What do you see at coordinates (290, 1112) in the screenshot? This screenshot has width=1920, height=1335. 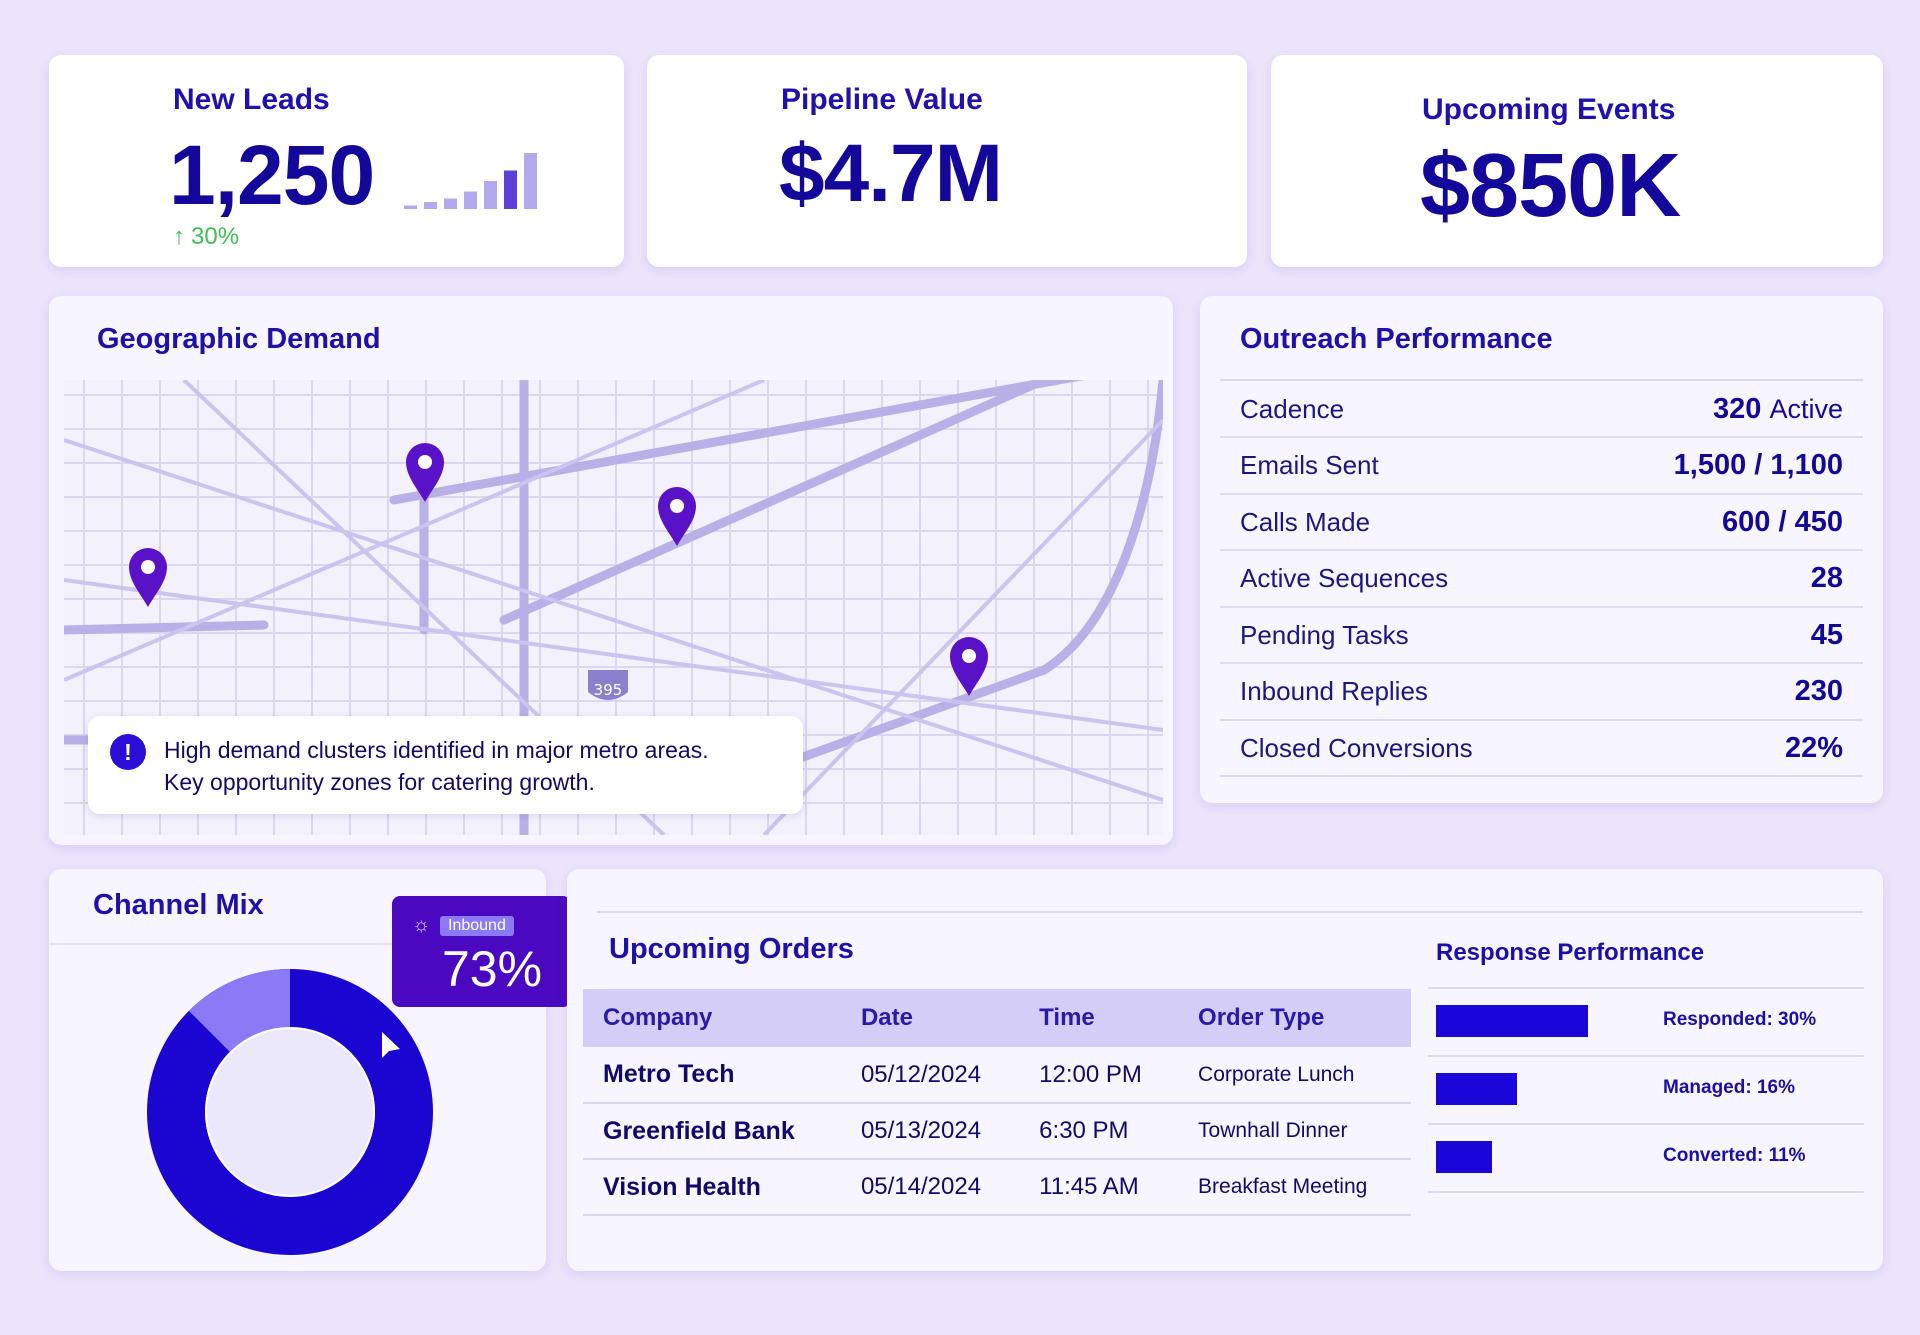 I see `donut-chart` at bounding box center [290, 1112].